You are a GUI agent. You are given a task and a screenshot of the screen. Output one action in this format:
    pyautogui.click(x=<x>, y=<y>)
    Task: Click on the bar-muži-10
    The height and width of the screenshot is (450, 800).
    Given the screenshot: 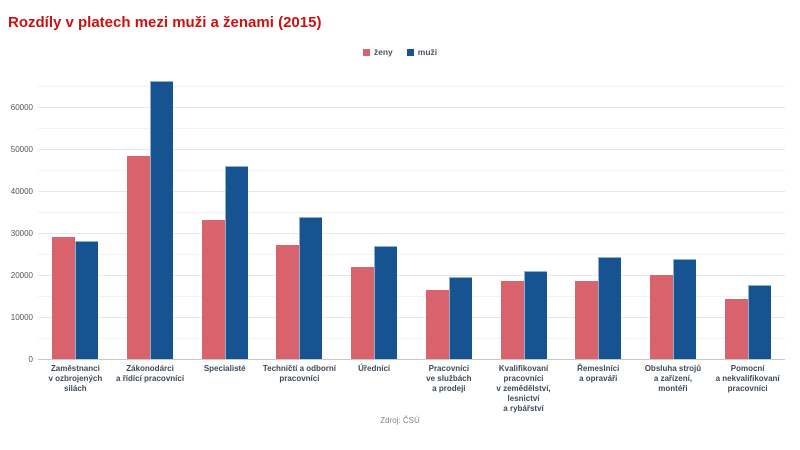 What is the action you would take?
    pyautogui.click(x=759, y=322)
    